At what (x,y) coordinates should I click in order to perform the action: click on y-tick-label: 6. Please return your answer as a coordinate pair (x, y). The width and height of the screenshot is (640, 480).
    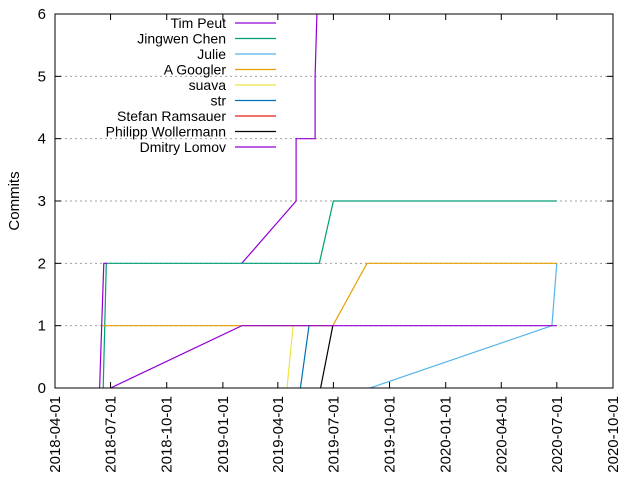
    Looking at the image, I should click on (42, 14).